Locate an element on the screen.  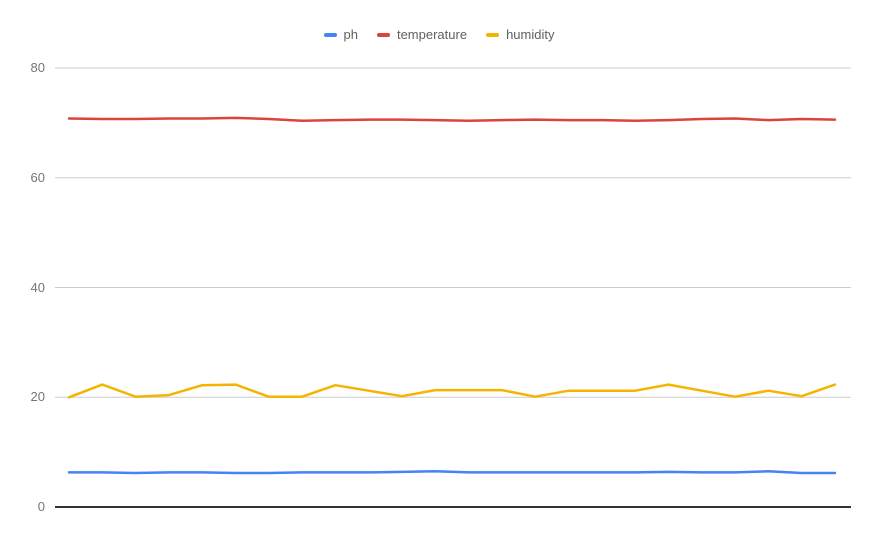
legend-item-humidity: humidity is located at coordinates (520, 34).